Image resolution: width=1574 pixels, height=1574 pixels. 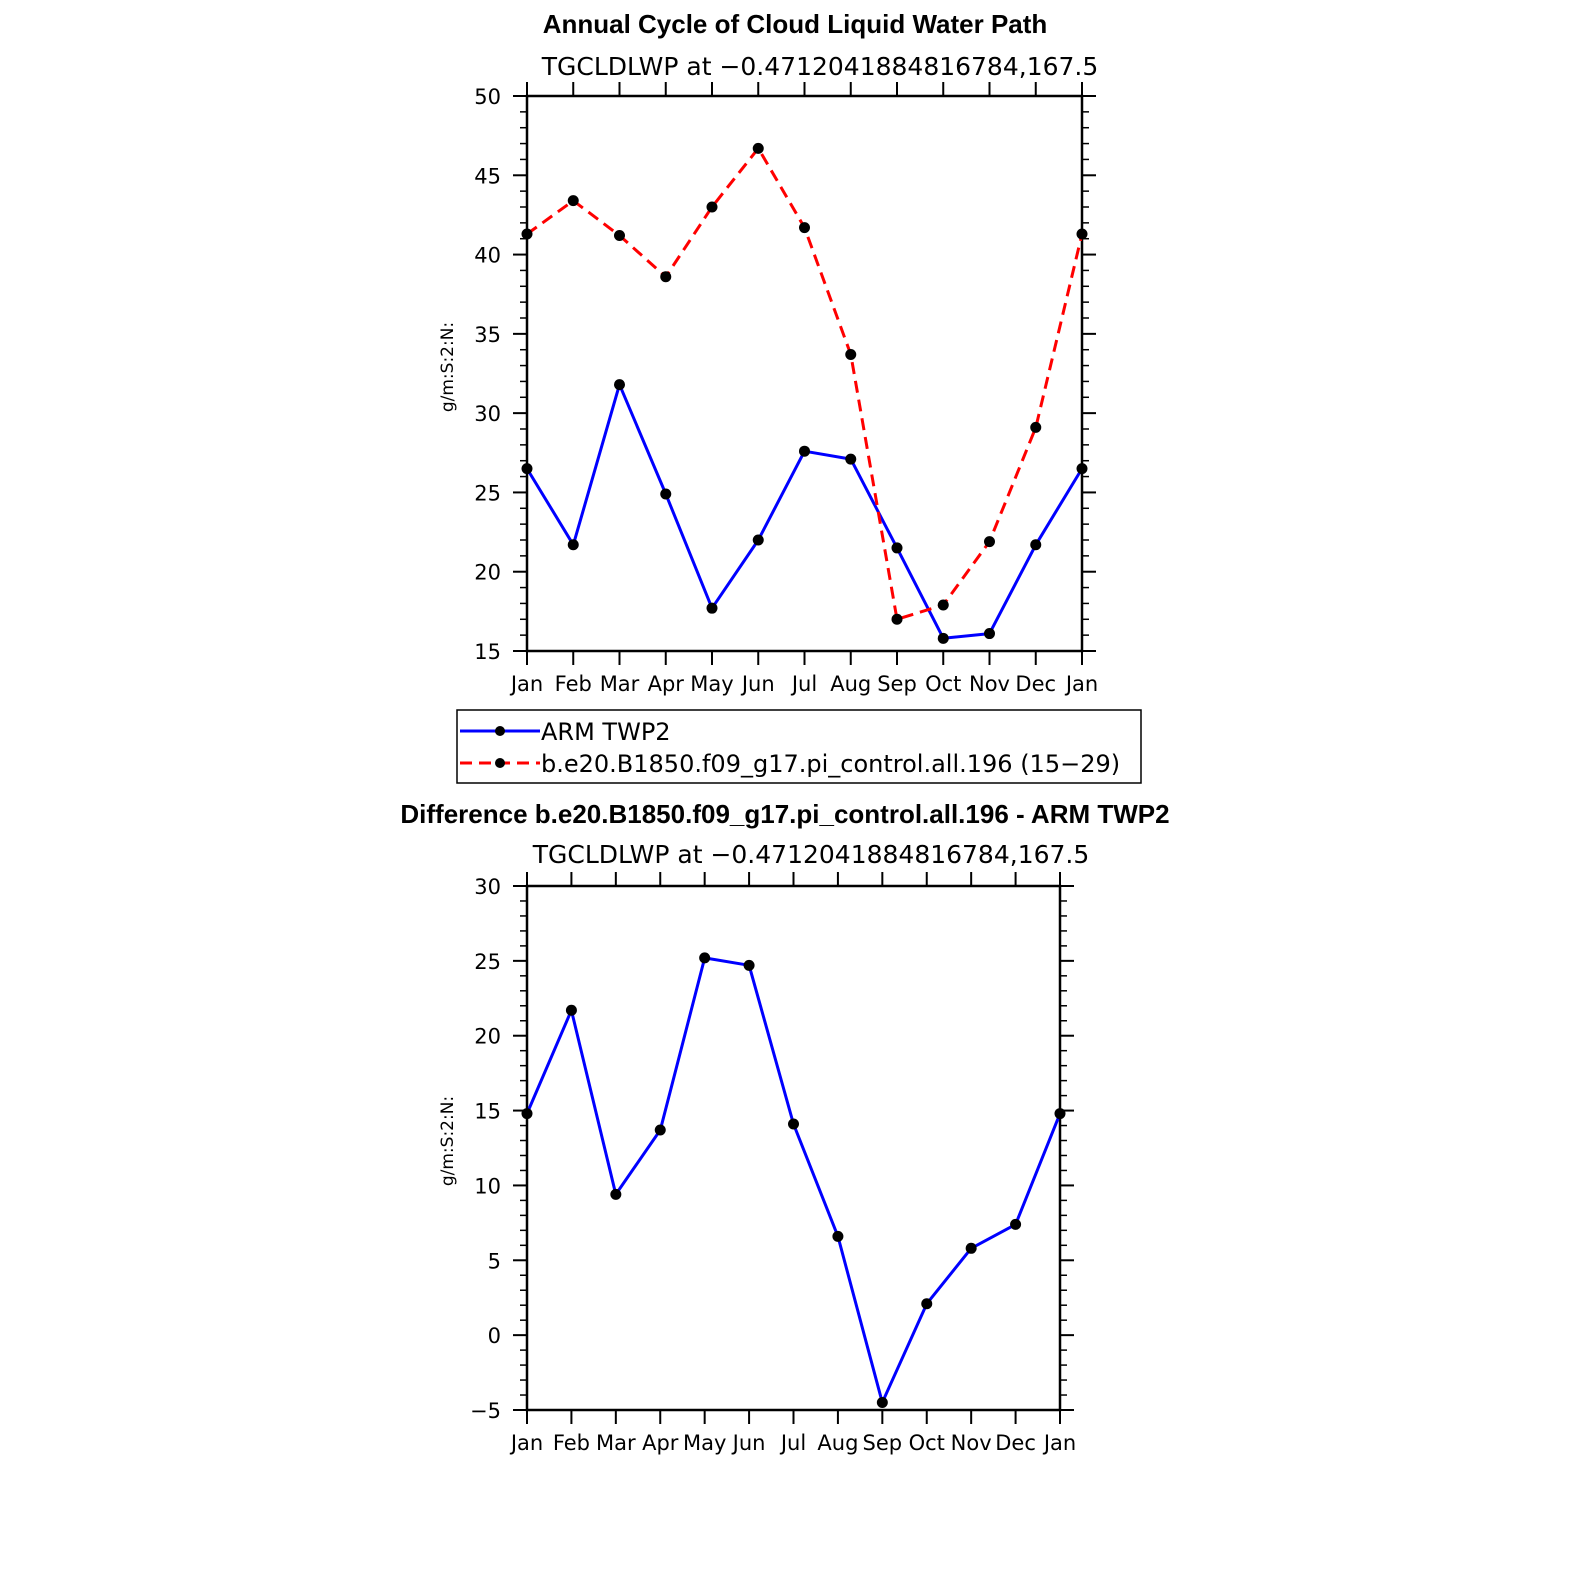 What do you see at coordinates (487, 652) in the screenshot?
I see `y-tick-label: 15` at bounding box center [487, 652].